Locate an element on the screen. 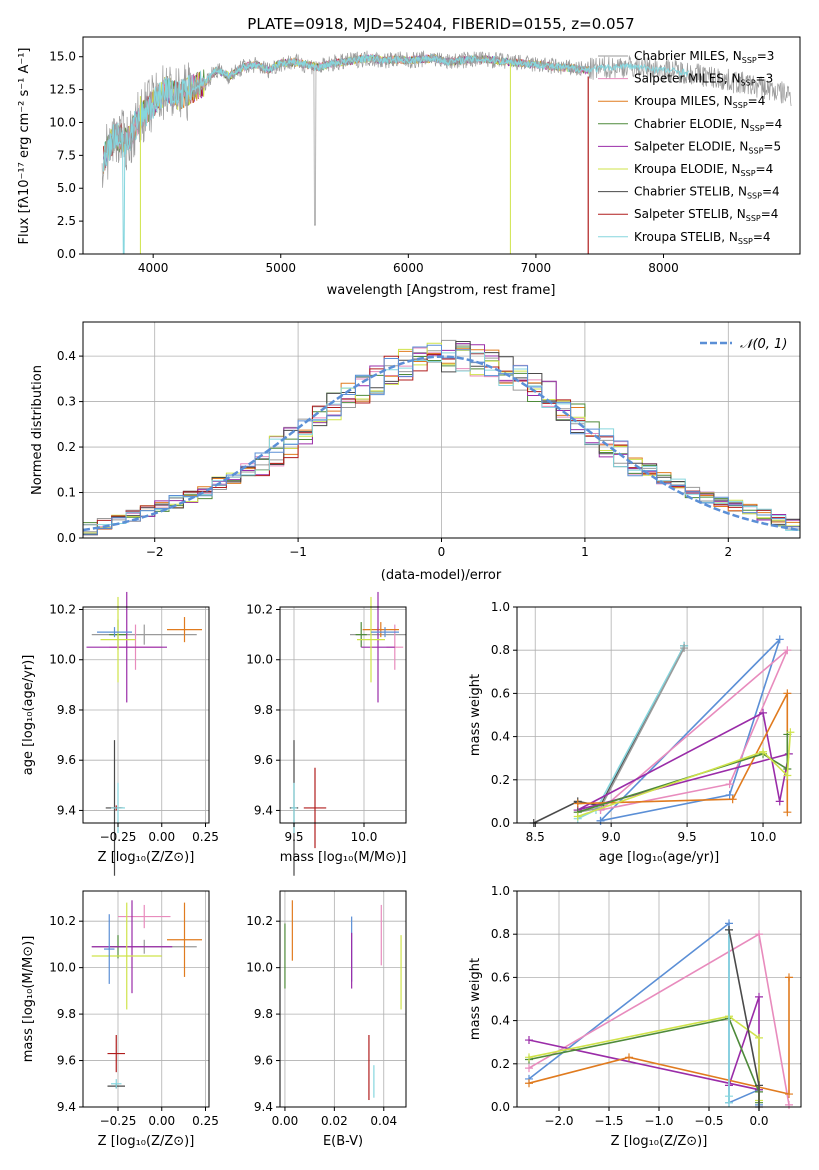 Image resolution: width=819 pixels, height=1170 pixels. mw-age-series-chabrier-miles is located at coordinates (631, 730).